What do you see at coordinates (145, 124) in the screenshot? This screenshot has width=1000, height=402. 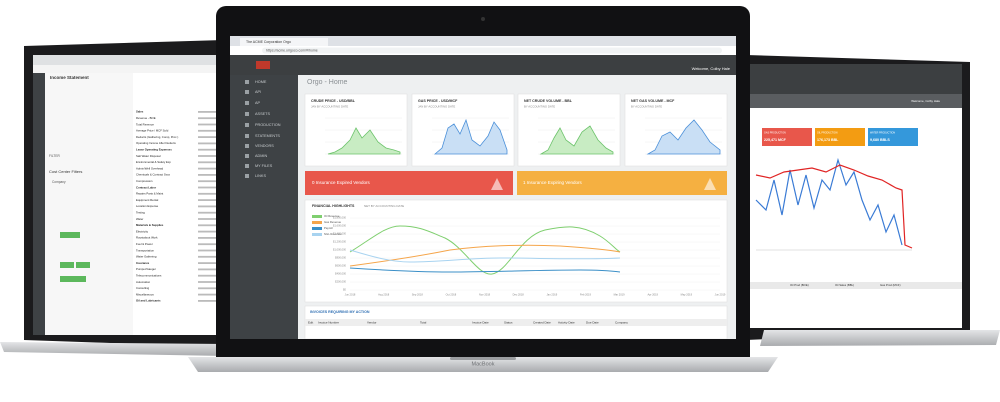 I see `statement-row: Total Revenue` at bounding box center [145, 124].